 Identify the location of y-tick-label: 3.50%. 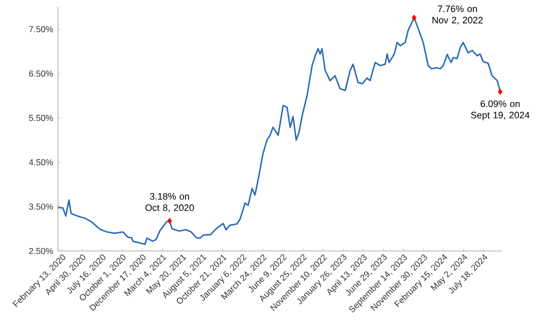
(41, 207).